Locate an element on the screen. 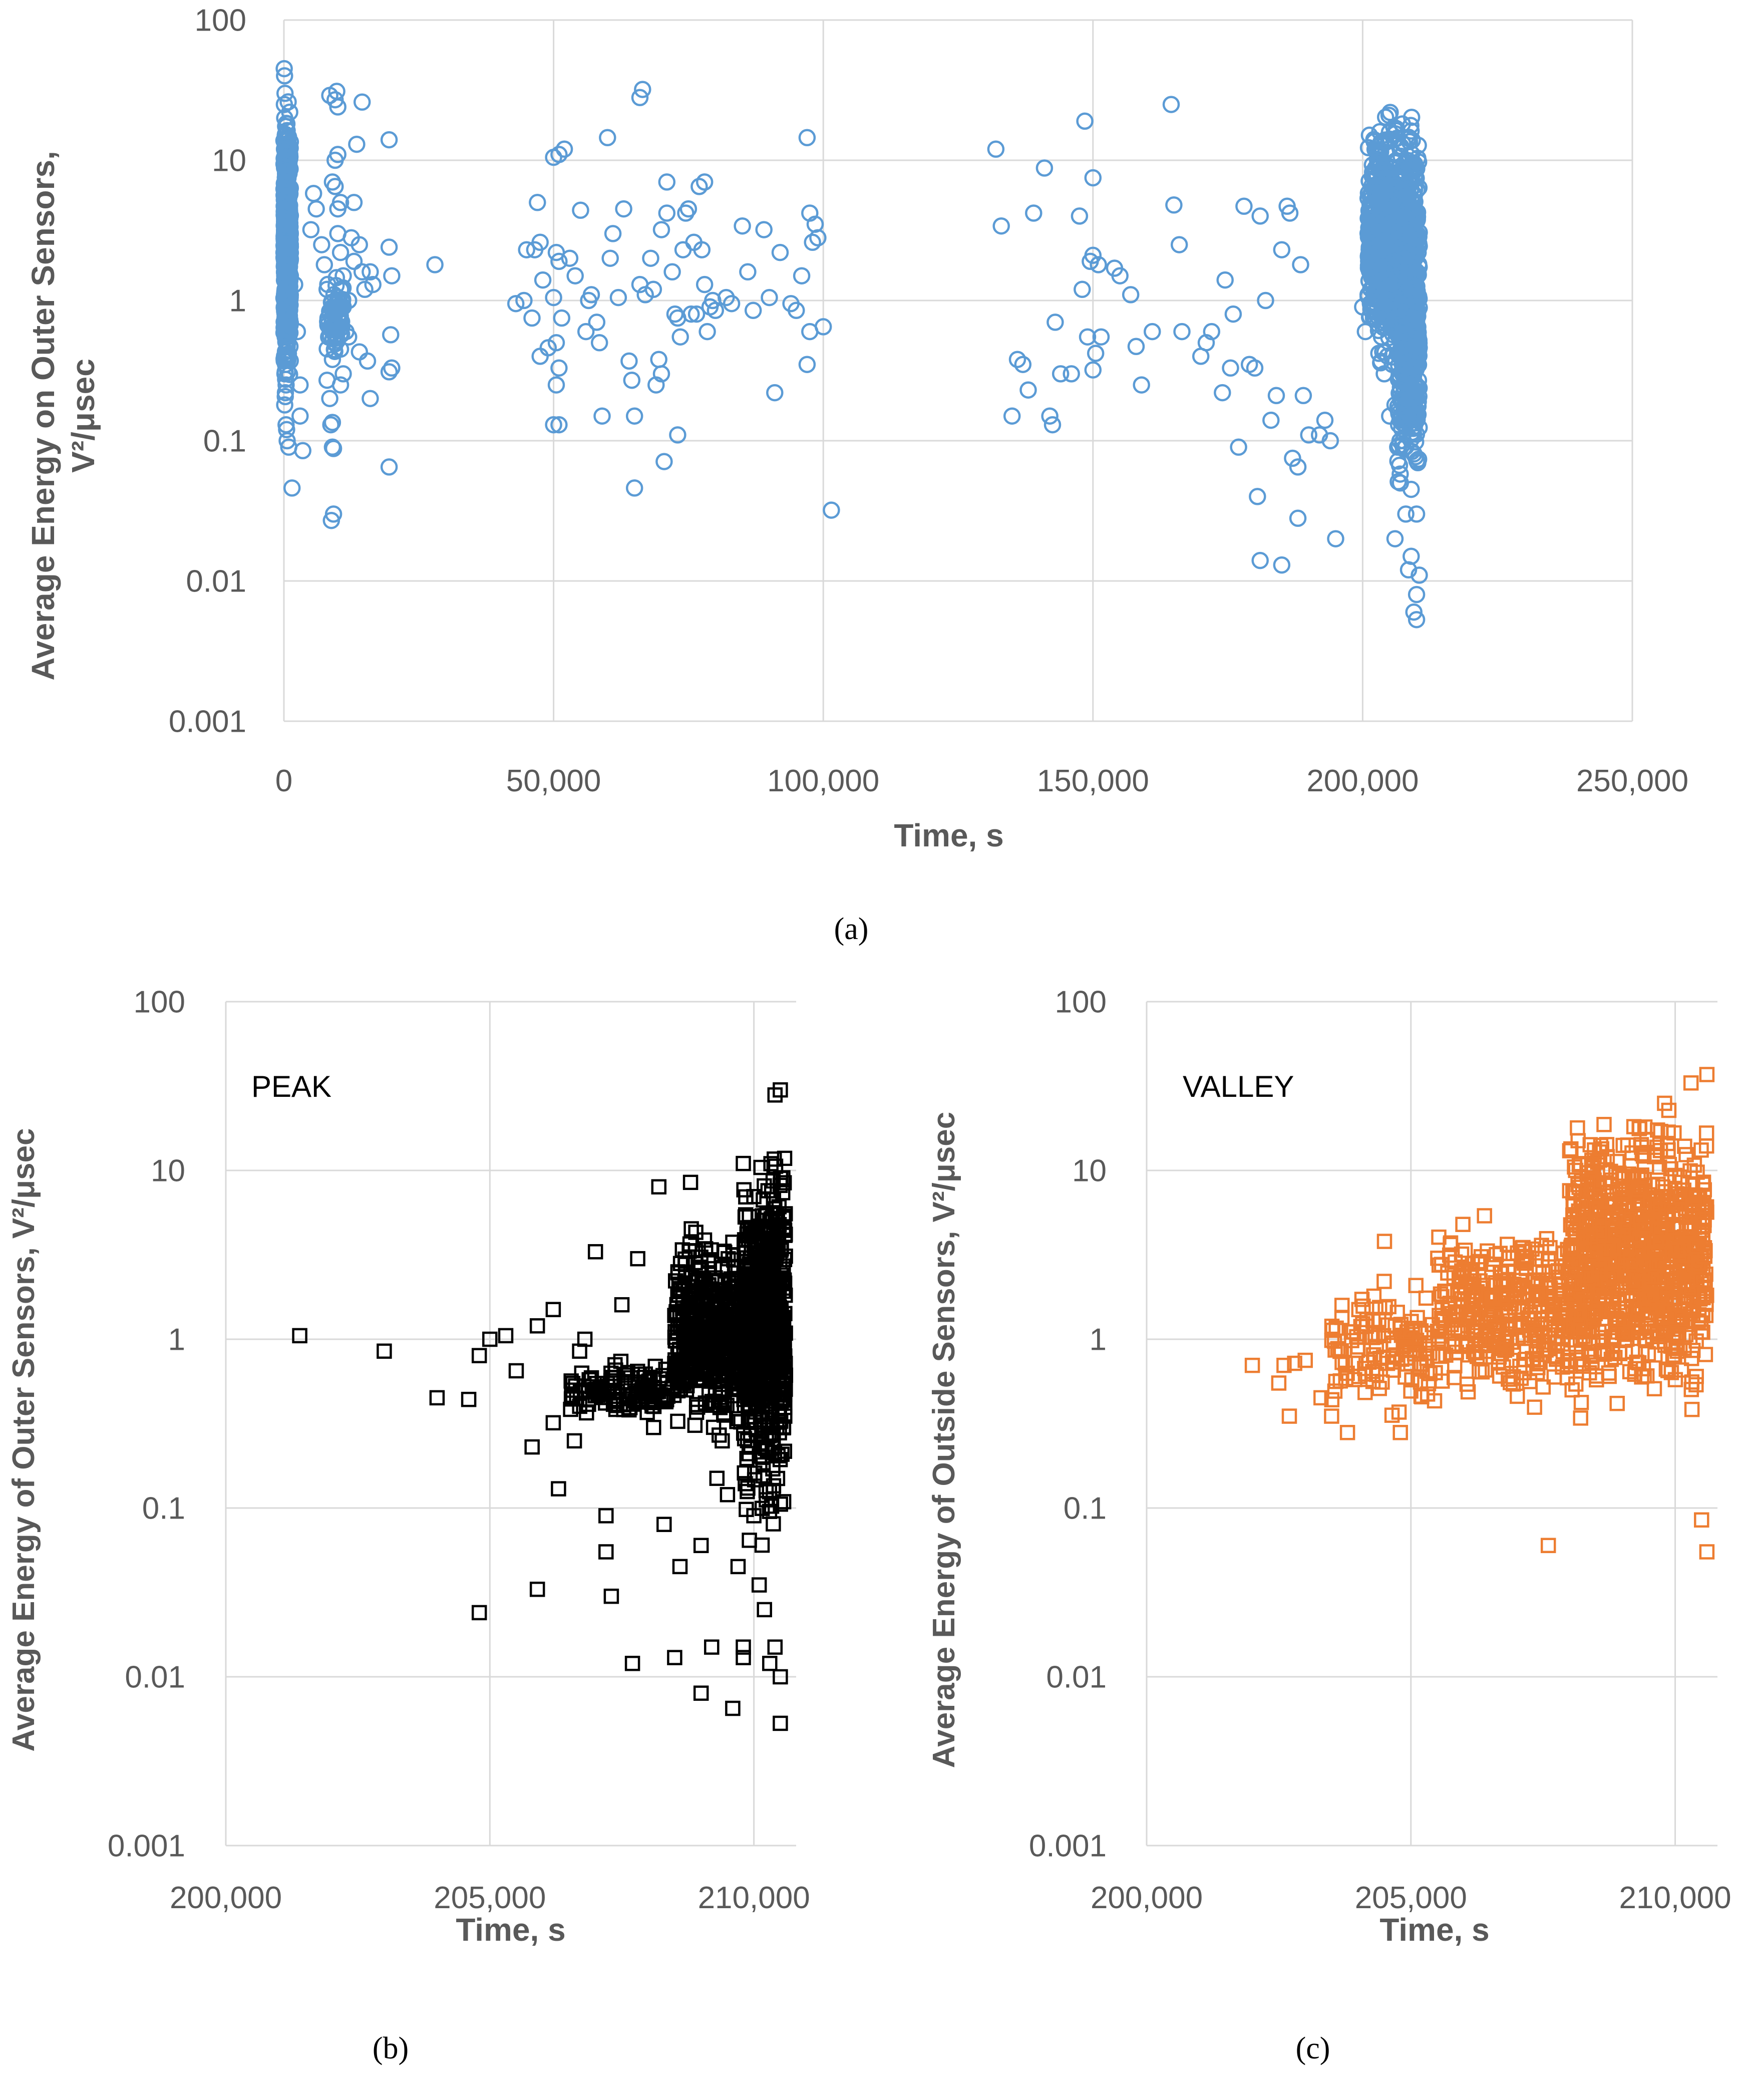 This screenshot has height=2100, width=1748. a-point-1951 is located at coordinates (831, 510).